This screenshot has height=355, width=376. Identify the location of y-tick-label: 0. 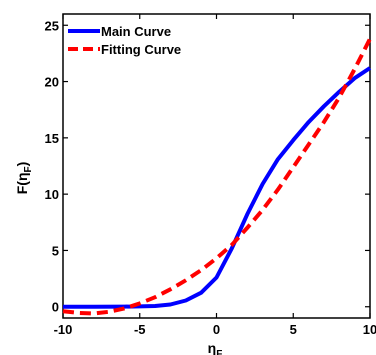
(55, 307).